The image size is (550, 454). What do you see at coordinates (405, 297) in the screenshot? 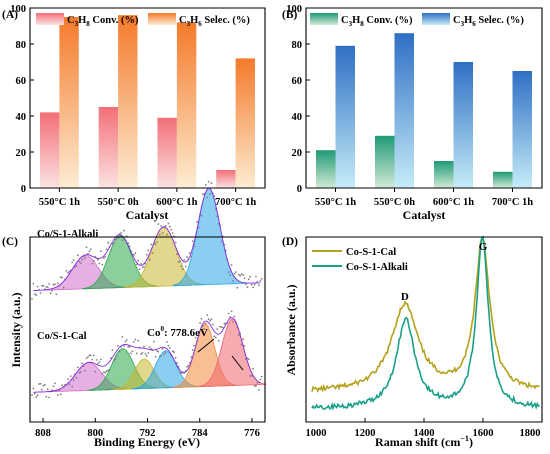
I see `raman-band-label: D` at bounding box center [405, 297].